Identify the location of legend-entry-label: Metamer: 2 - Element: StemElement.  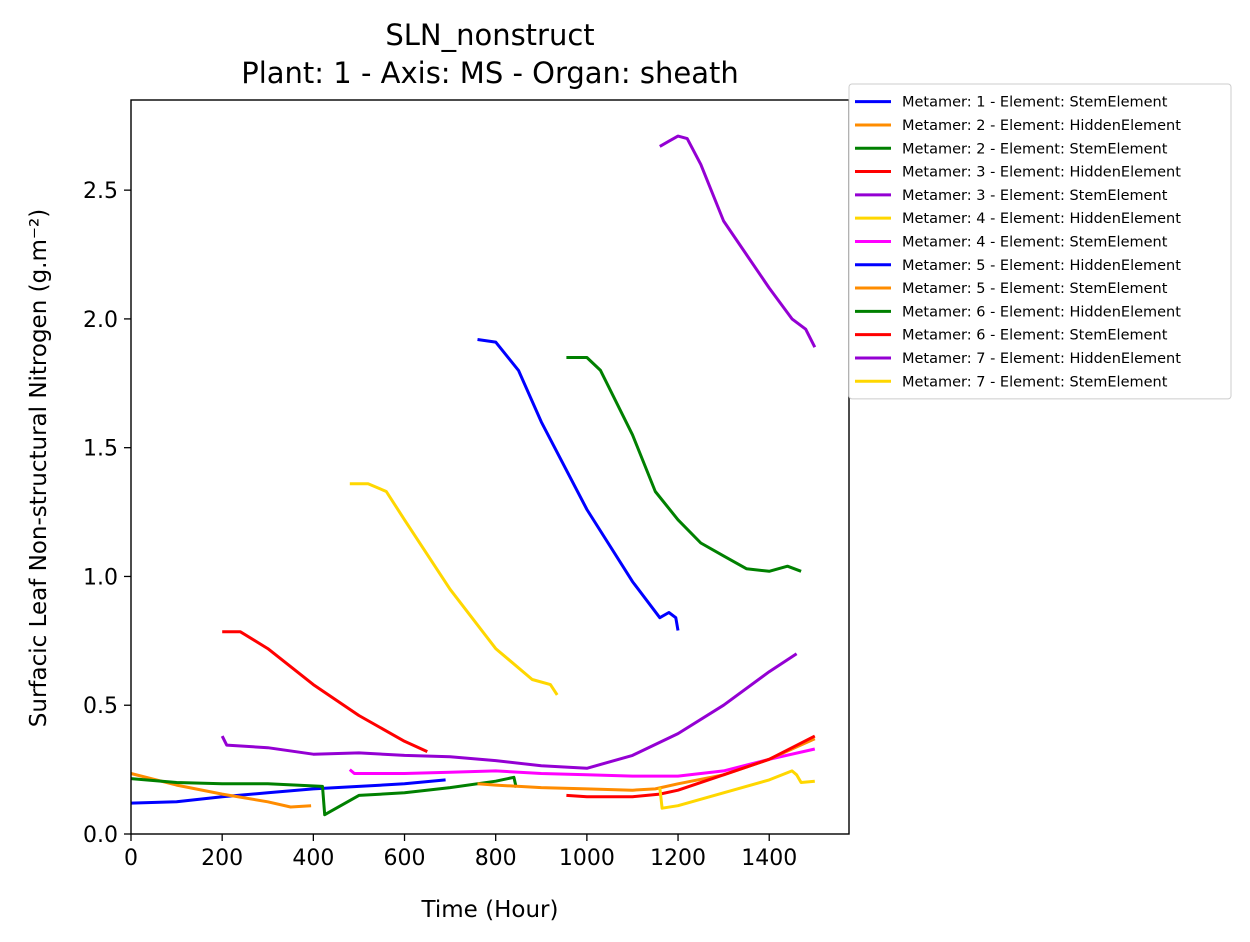
(1035, 149).